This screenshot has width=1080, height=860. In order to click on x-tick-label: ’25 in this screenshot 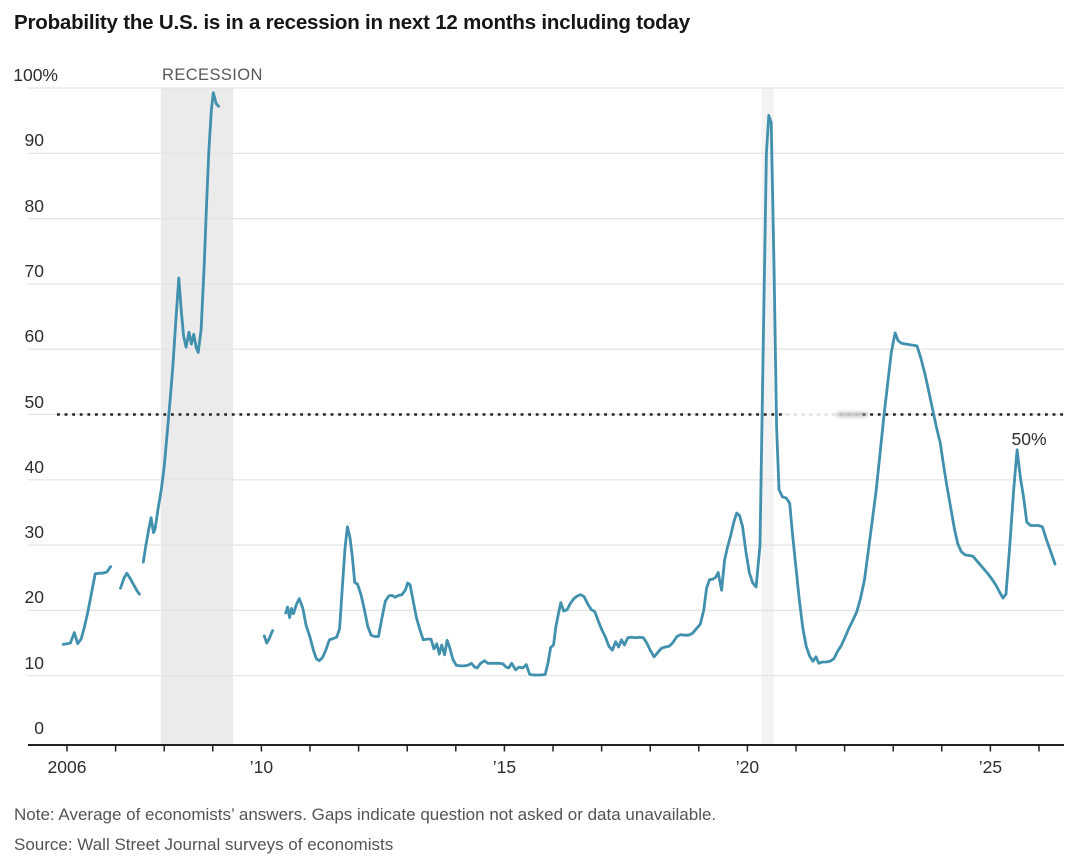, I will do `click(990, 767)`.